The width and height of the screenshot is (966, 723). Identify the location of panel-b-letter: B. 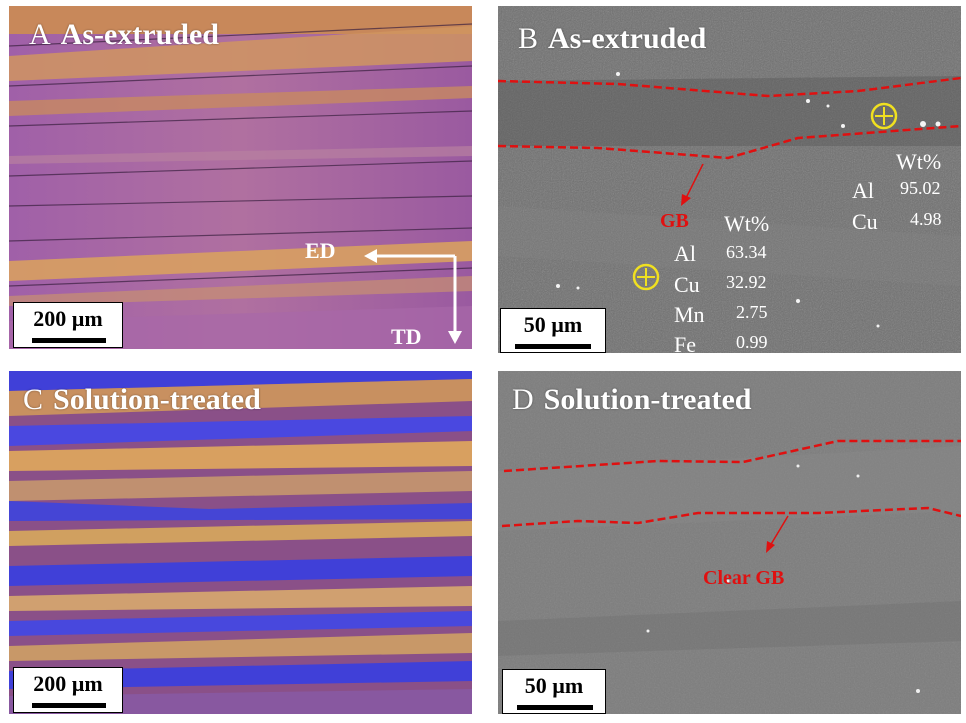
(528, 38).